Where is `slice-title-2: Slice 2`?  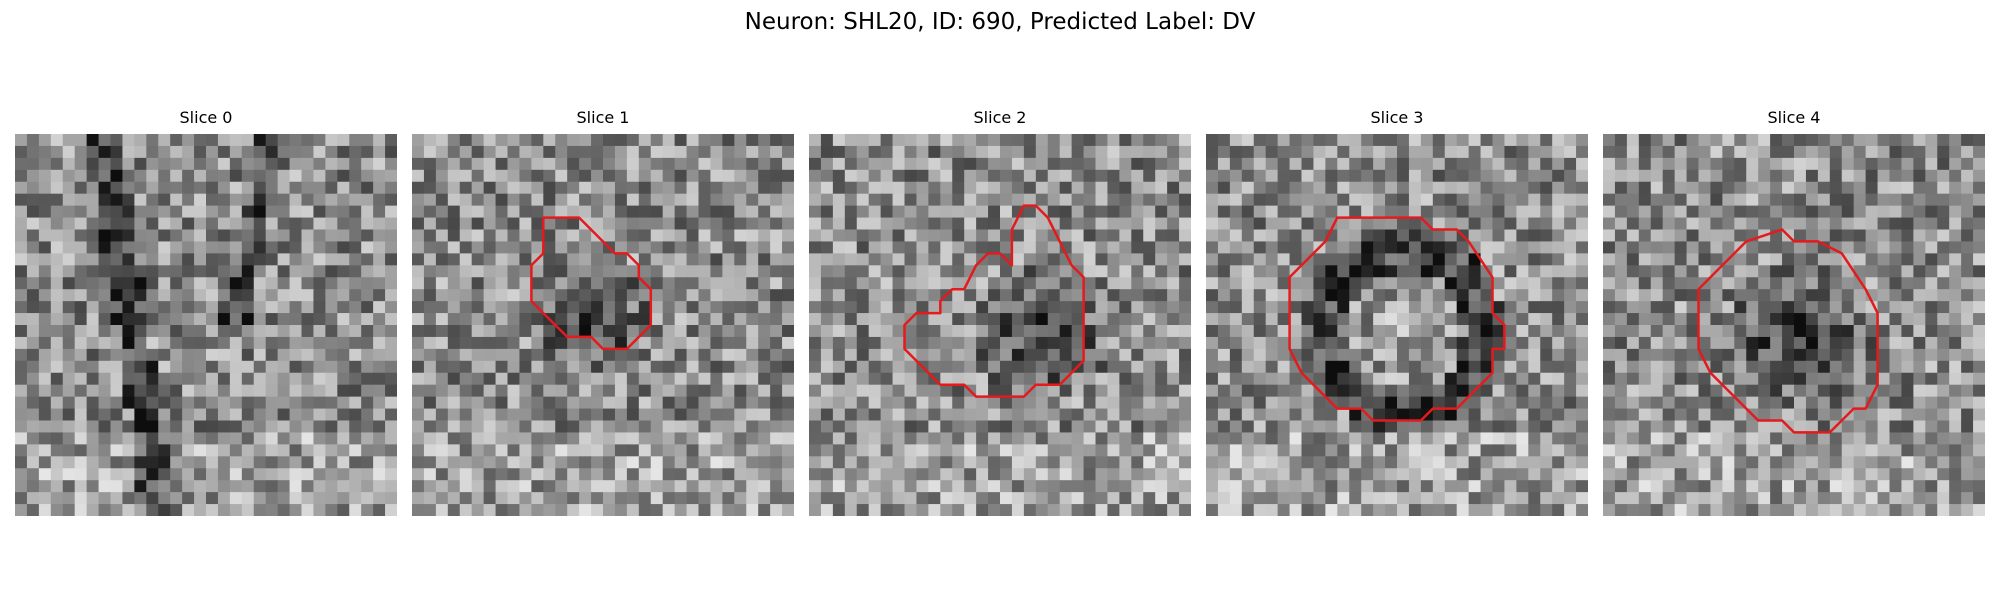
slice-title-2: Slice 2 is located at coordinates (1000, 117).